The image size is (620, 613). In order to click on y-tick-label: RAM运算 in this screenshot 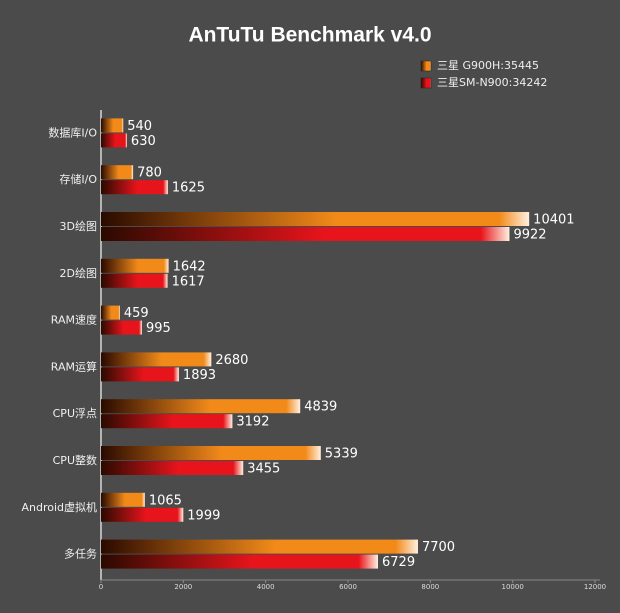, I will do `click(74, 366)`.